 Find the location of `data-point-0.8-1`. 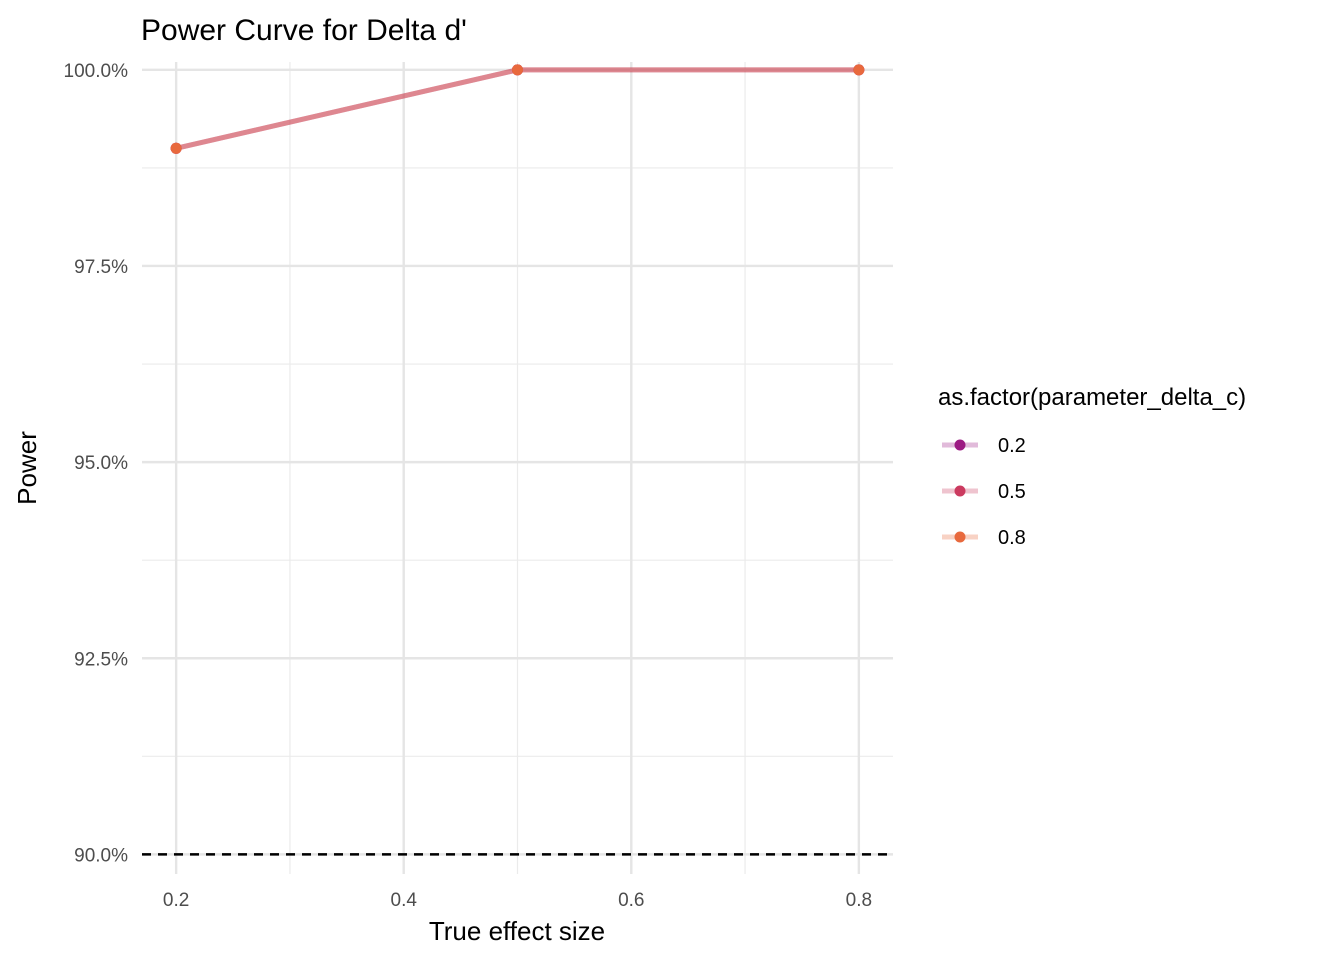

data-point-0.8-1 is located at coordinates (517, 70).